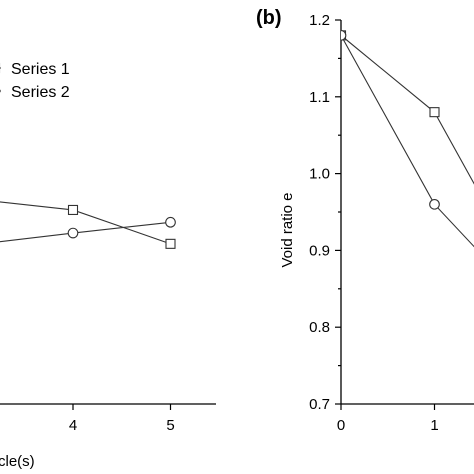 This screenshot has width=474, height=474. Describe the element at coordinates (319, 20) in the screenshot. I see `panel-b-y-tick-label: 1.2` at that location.